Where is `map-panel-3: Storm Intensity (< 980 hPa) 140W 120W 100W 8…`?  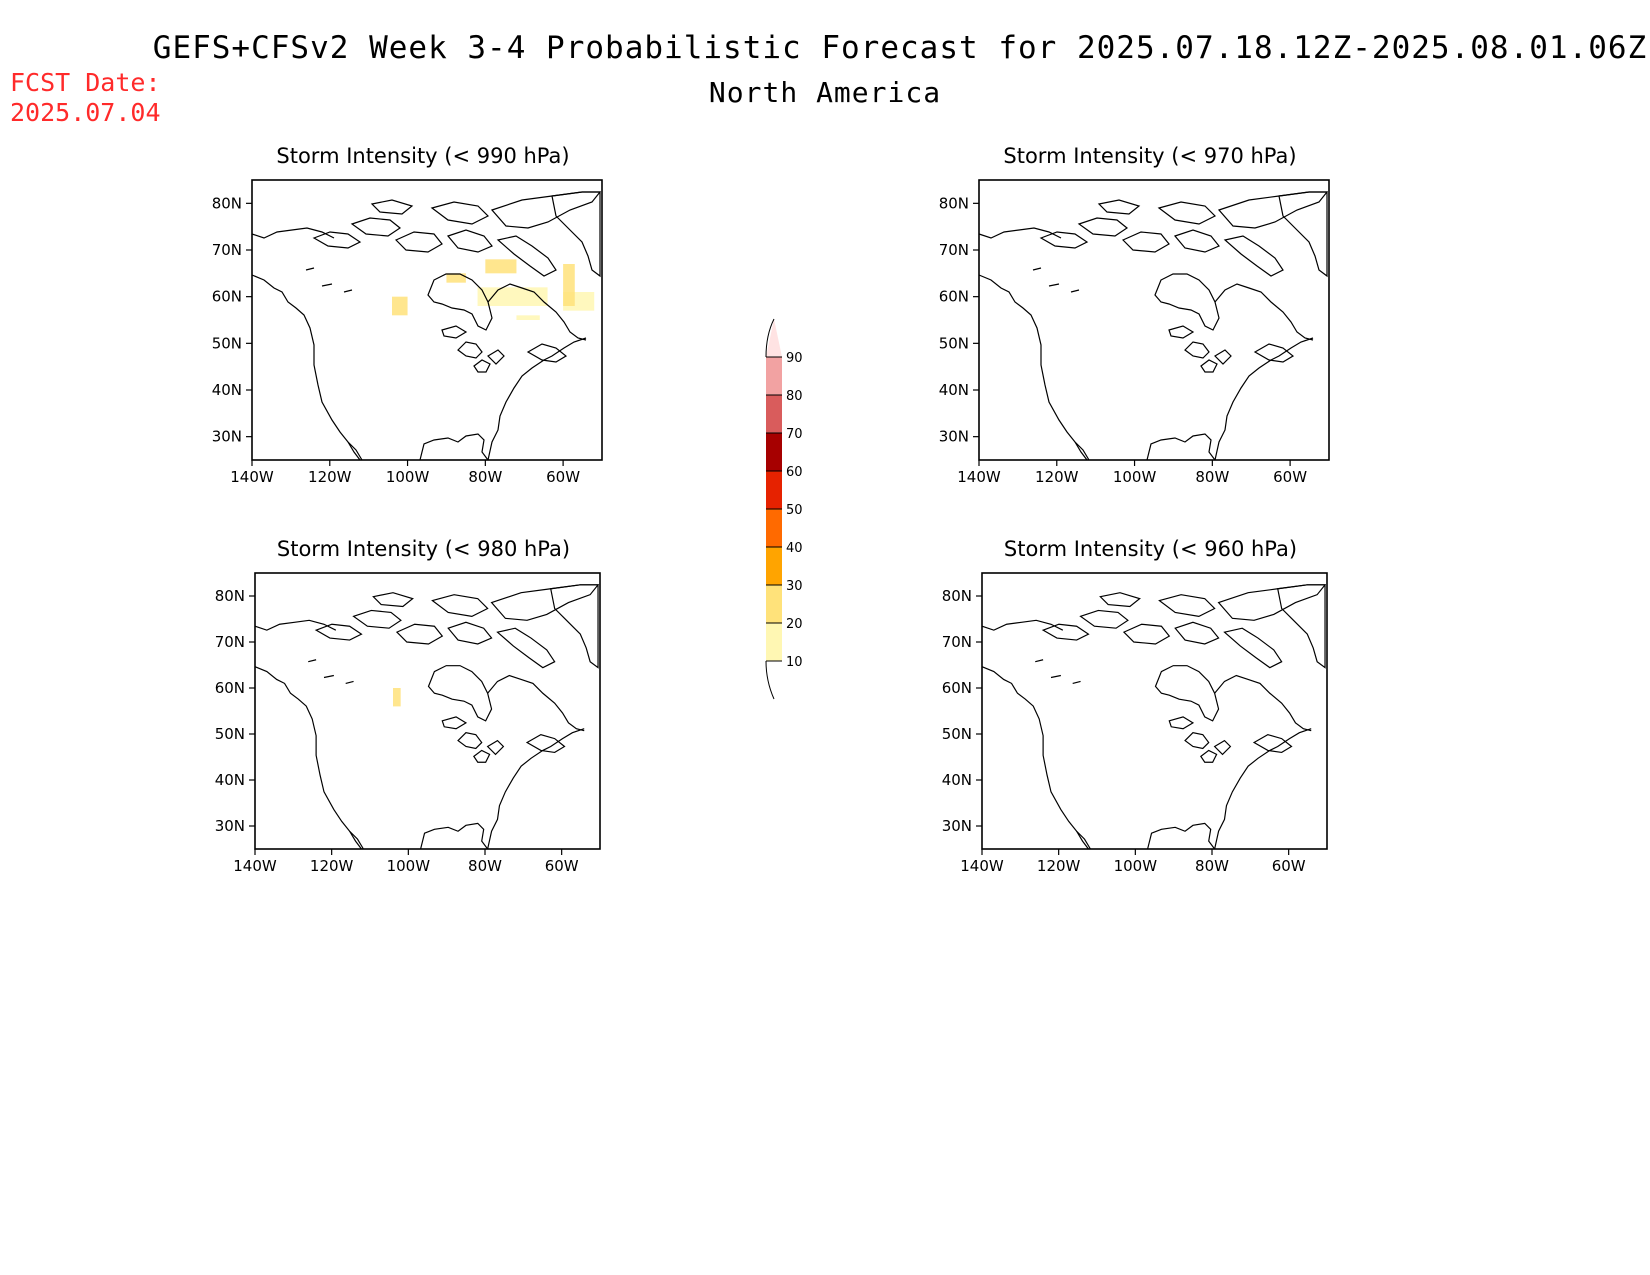 map-panel-3: Storm Intensity (< 980 hPa) 140W 120W 100W 8… is located at coordinates (408, 706).